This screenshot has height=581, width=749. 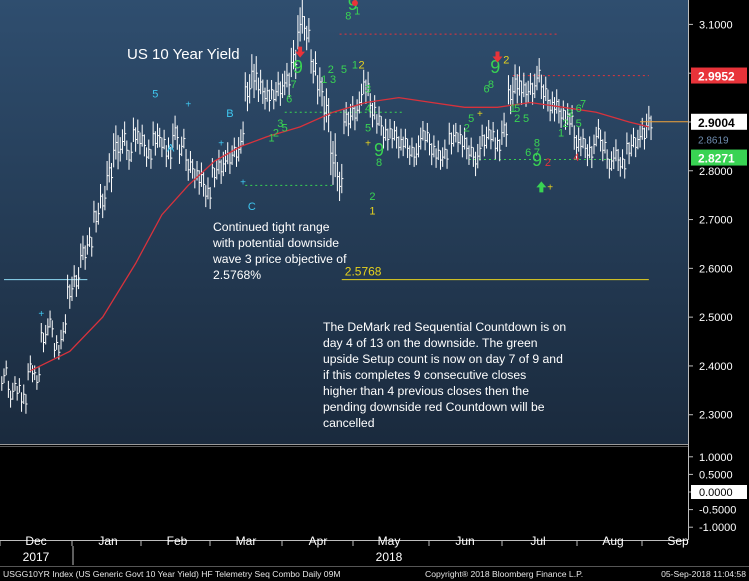 I want to click on resistance-level-label: 2.9952, so click(x=716, y=77).